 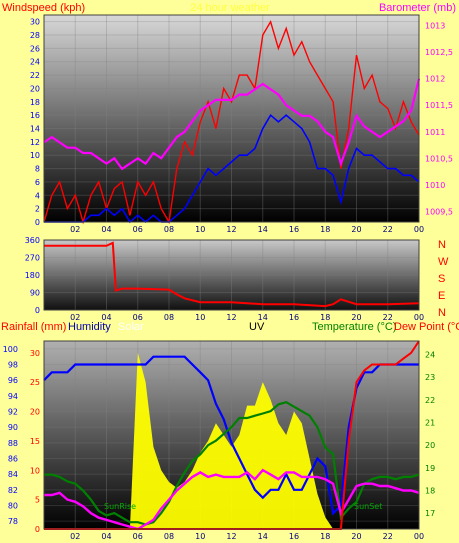 I want to click on wind-xtick: 22, so click(x=388, y=229).